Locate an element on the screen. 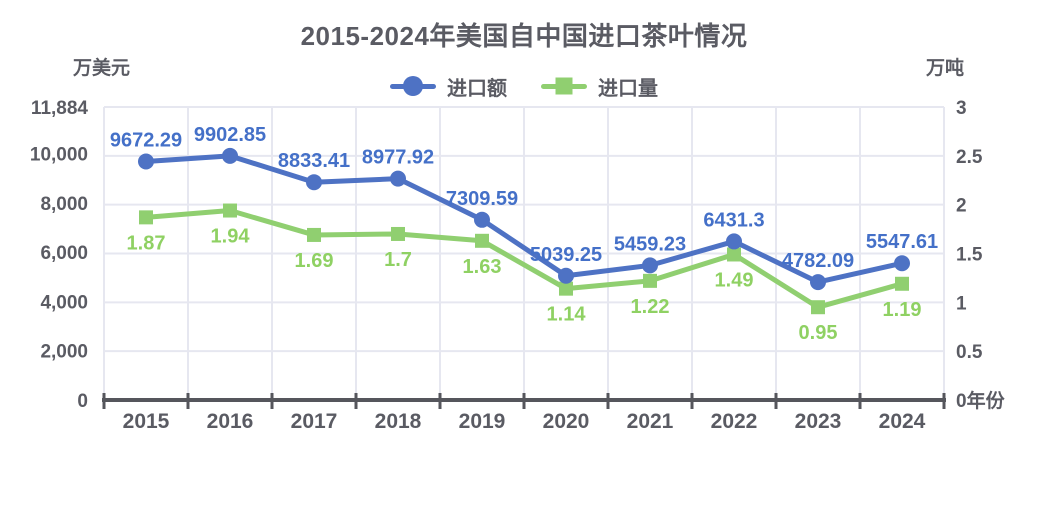 The height and width of the screenshot is (524, 1048). import-volume-legend-label: 进口量 is located at coordinates (628, 88).